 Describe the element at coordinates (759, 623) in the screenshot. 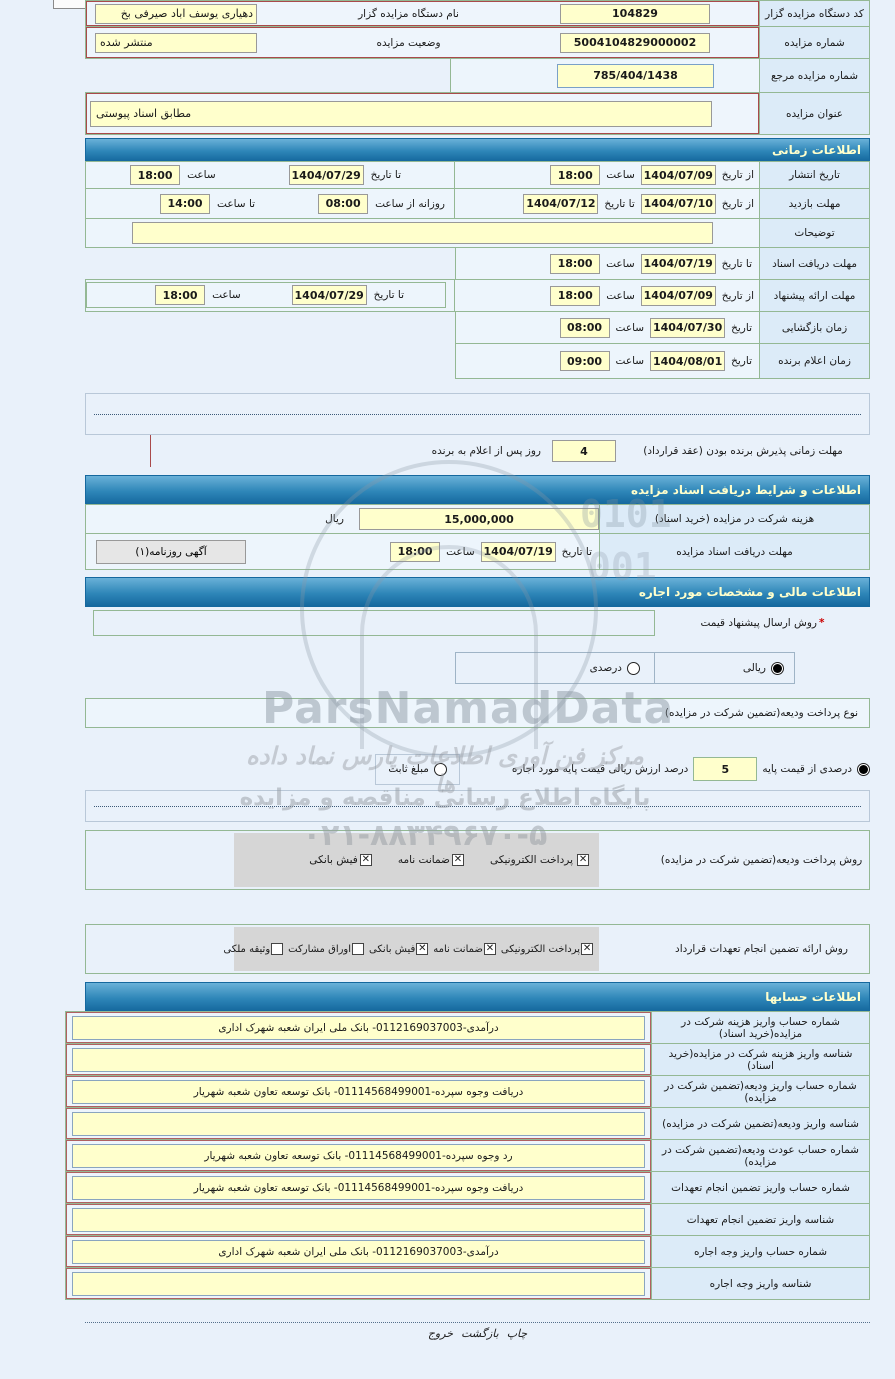

I see `price-method-label: روش ارسال پیشنهاد قیمت` at that location.